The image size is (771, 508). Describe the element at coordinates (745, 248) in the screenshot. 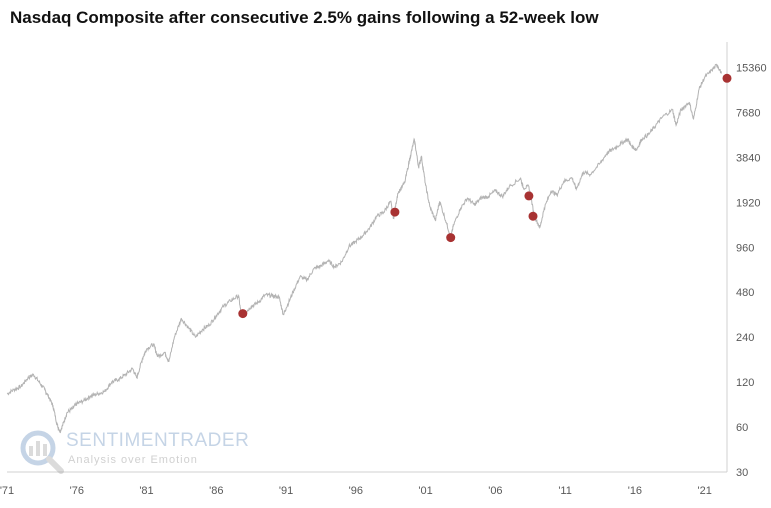

I see `y-tick-label: 960` at that location.